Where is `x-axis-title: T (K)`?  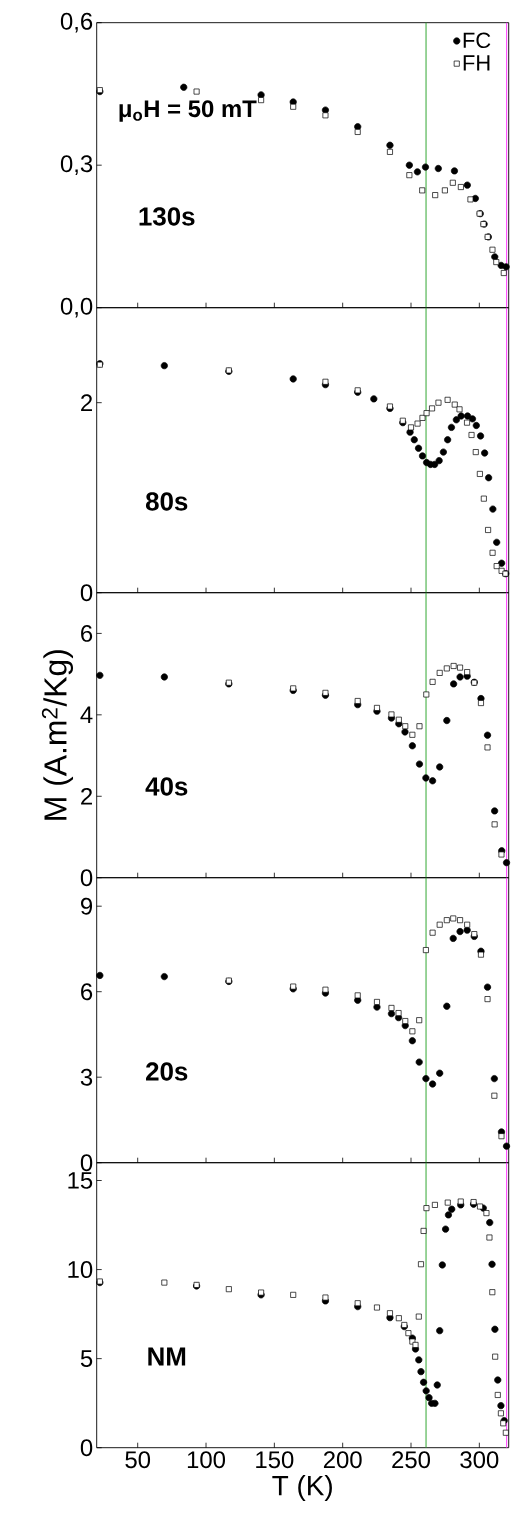
x-axis-title: T (K) is located at coordinates (302, 1488).